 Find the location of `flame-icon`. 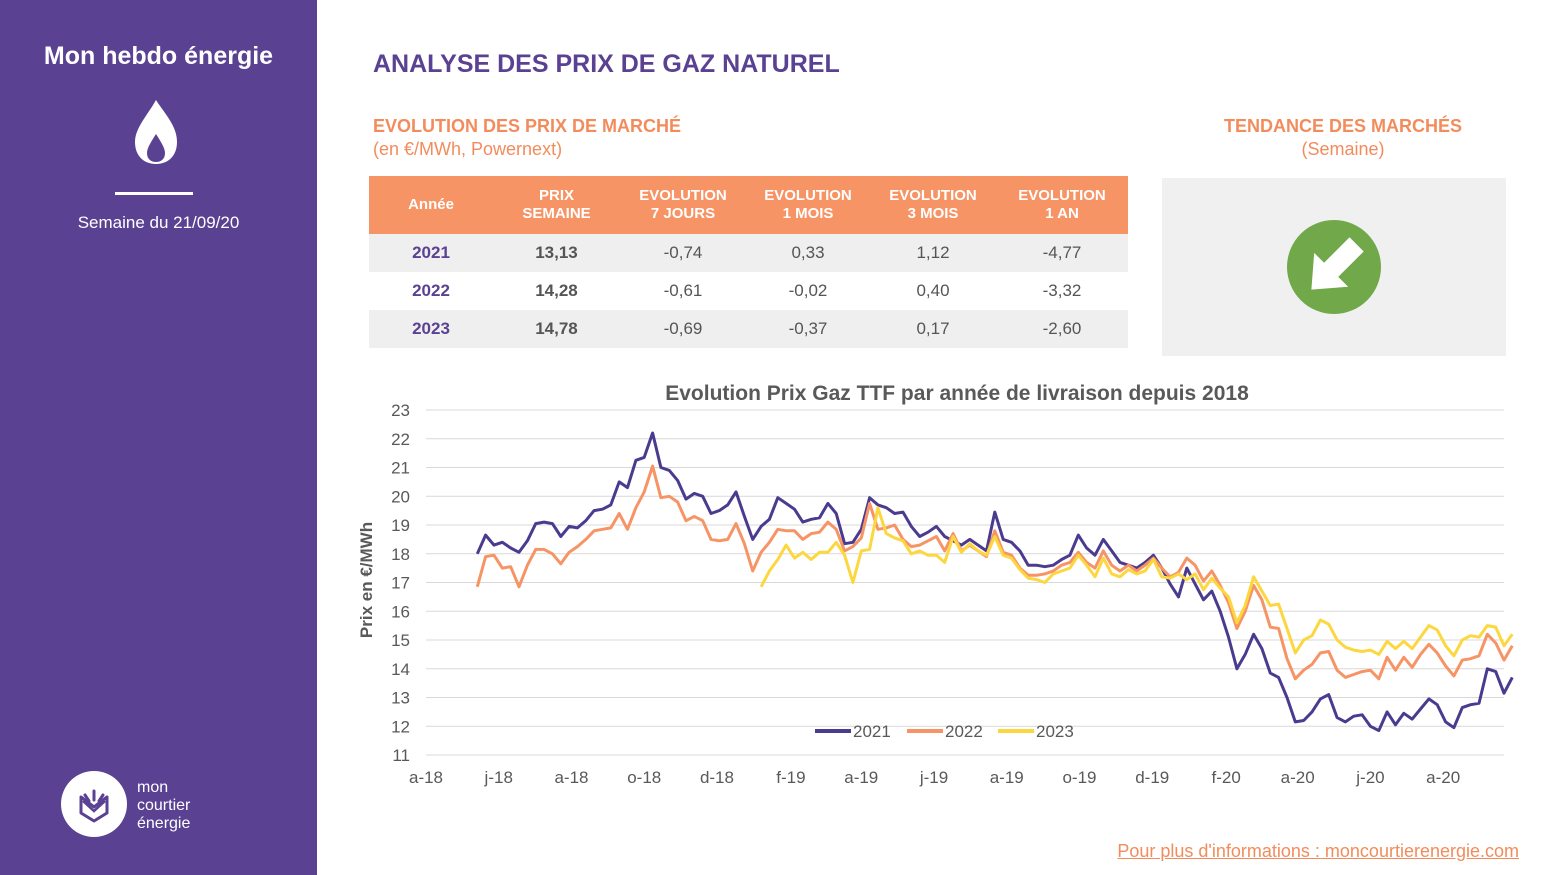

flame-icon is located at coordinates (156, 132).